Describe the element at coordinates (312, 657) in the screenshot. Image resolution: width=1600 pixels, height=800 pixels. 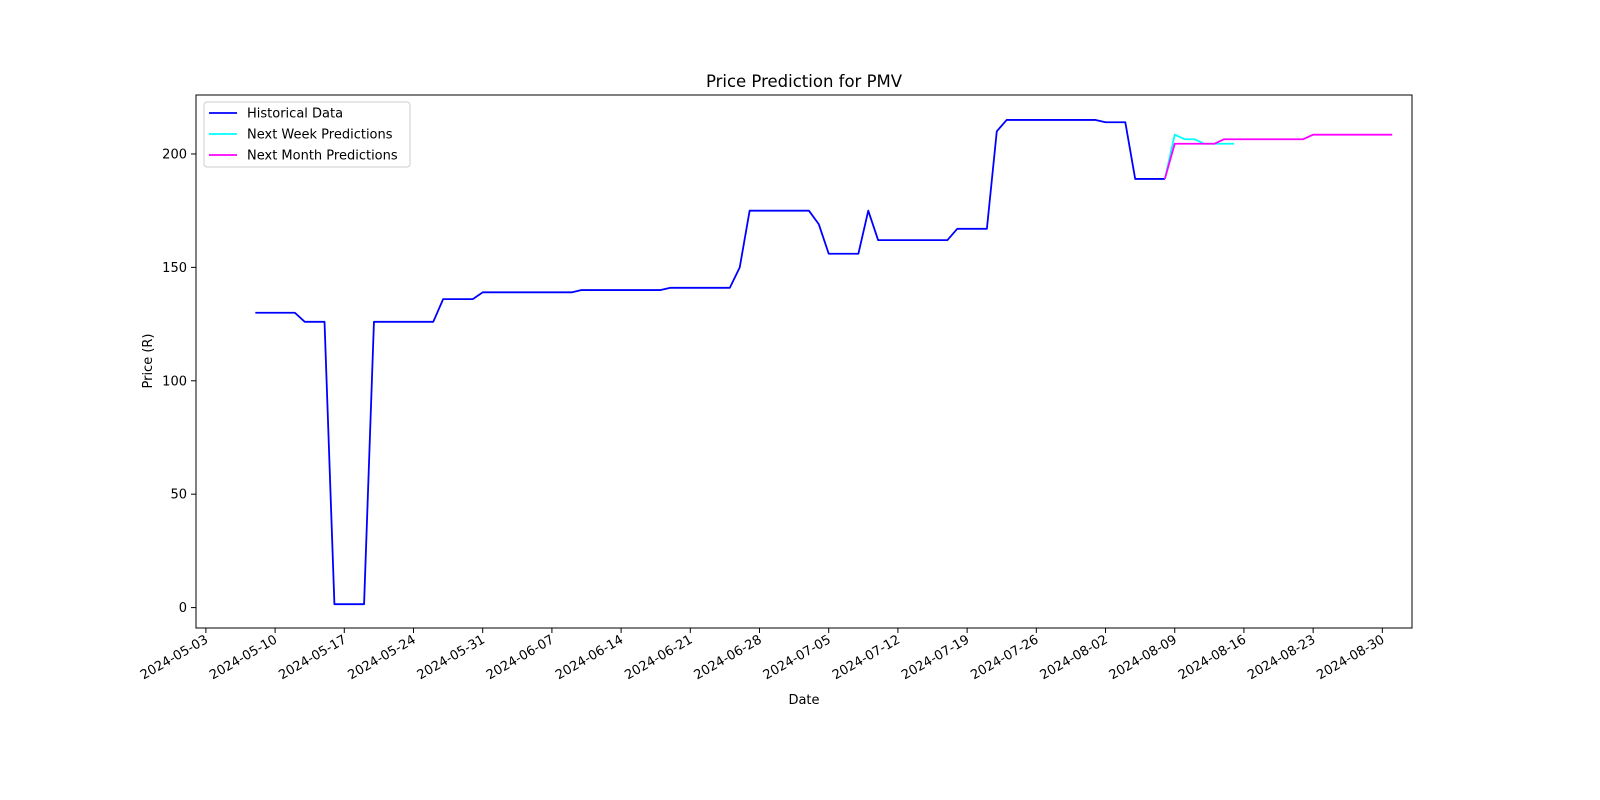
I see `x-tick-label: 2024-05-17` at that location.